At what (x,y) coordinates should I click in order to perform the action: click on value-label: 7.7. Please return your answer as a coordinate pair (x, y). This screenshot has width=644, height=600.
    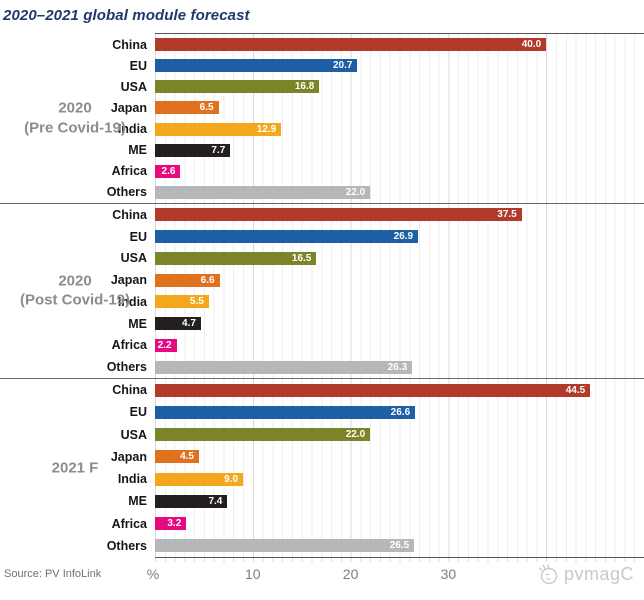
    Looking at the image, I should click on (218, 150).